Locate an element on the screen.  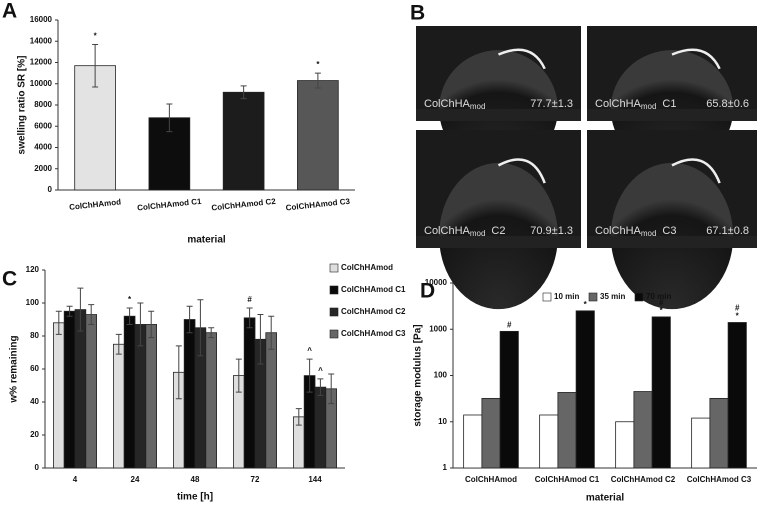
image-label: ColChHAmod C1 is located at coordinates (635, 104).